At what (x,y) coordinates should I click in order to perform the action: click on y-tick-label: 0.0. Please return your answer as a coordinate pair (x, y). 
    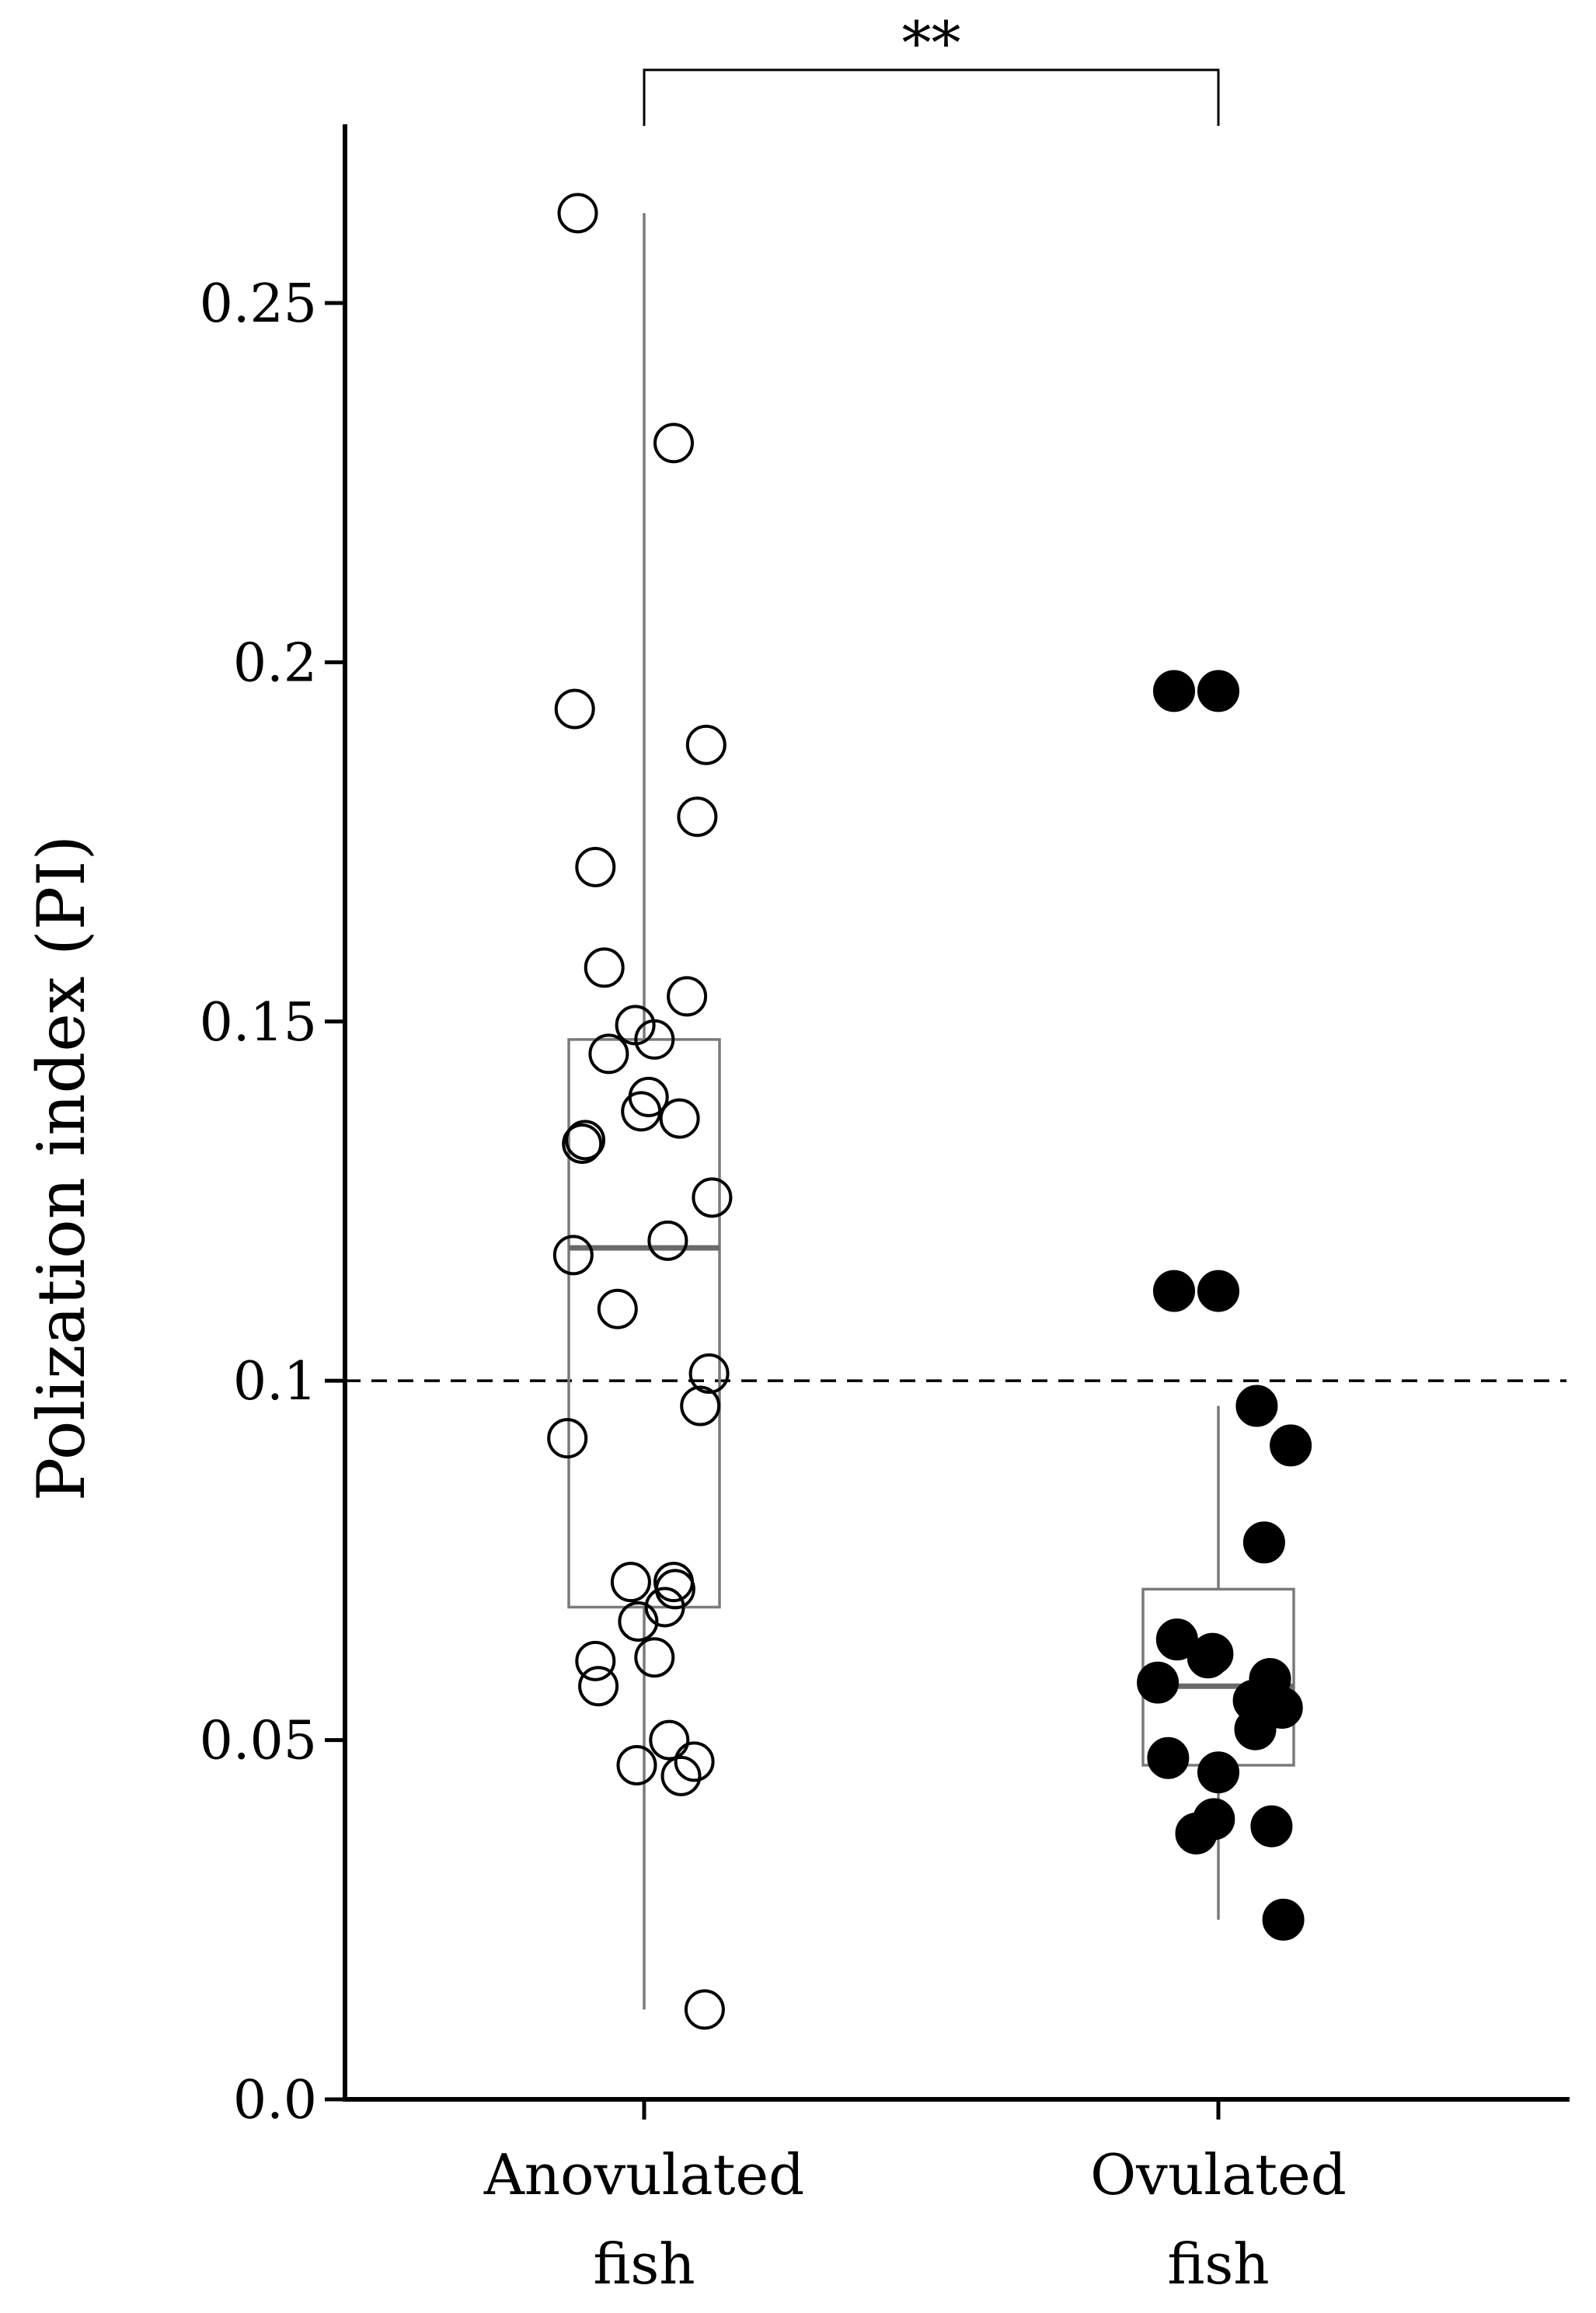
    Looking at the image, I should click on (275, 2100).